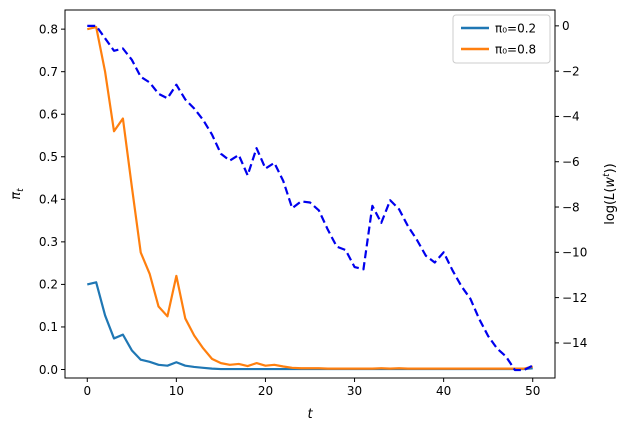 The width and height of the screenshot is (628, 432). I want to click on y-tick-label-2: 0.2, so click(48, 285).